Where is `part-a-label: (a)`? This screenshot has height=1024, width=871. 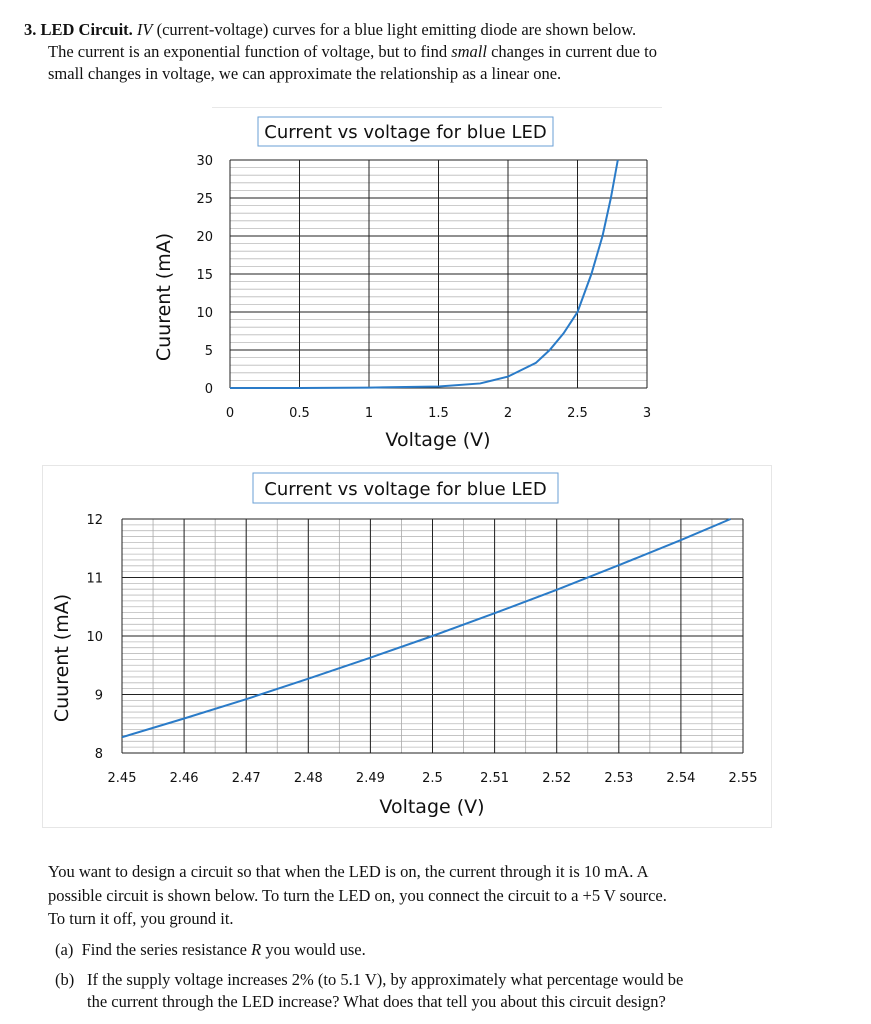 part-a-label: (a) is located at coordinates (64, 949).